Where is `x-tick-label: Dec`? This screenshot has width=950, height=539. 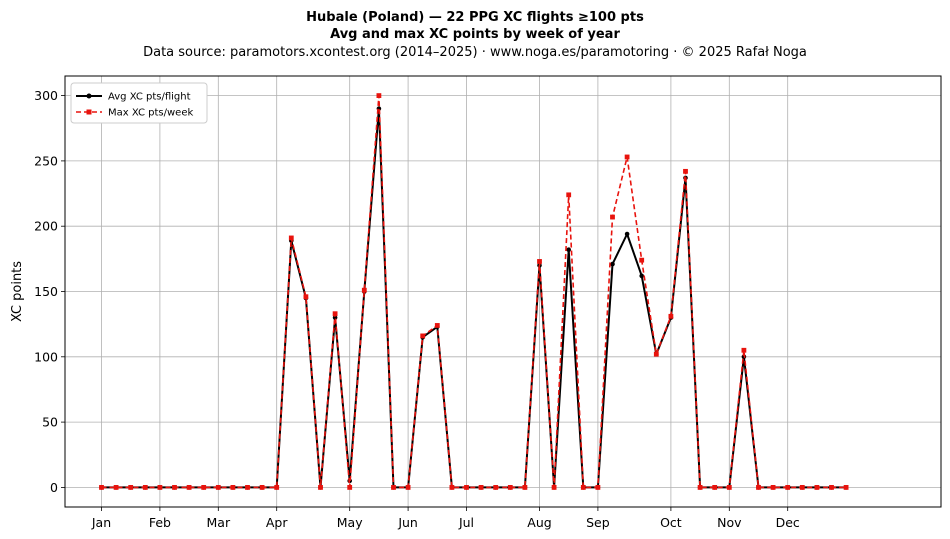 x-tick-label: Dec is located at coordinates (788, 522).